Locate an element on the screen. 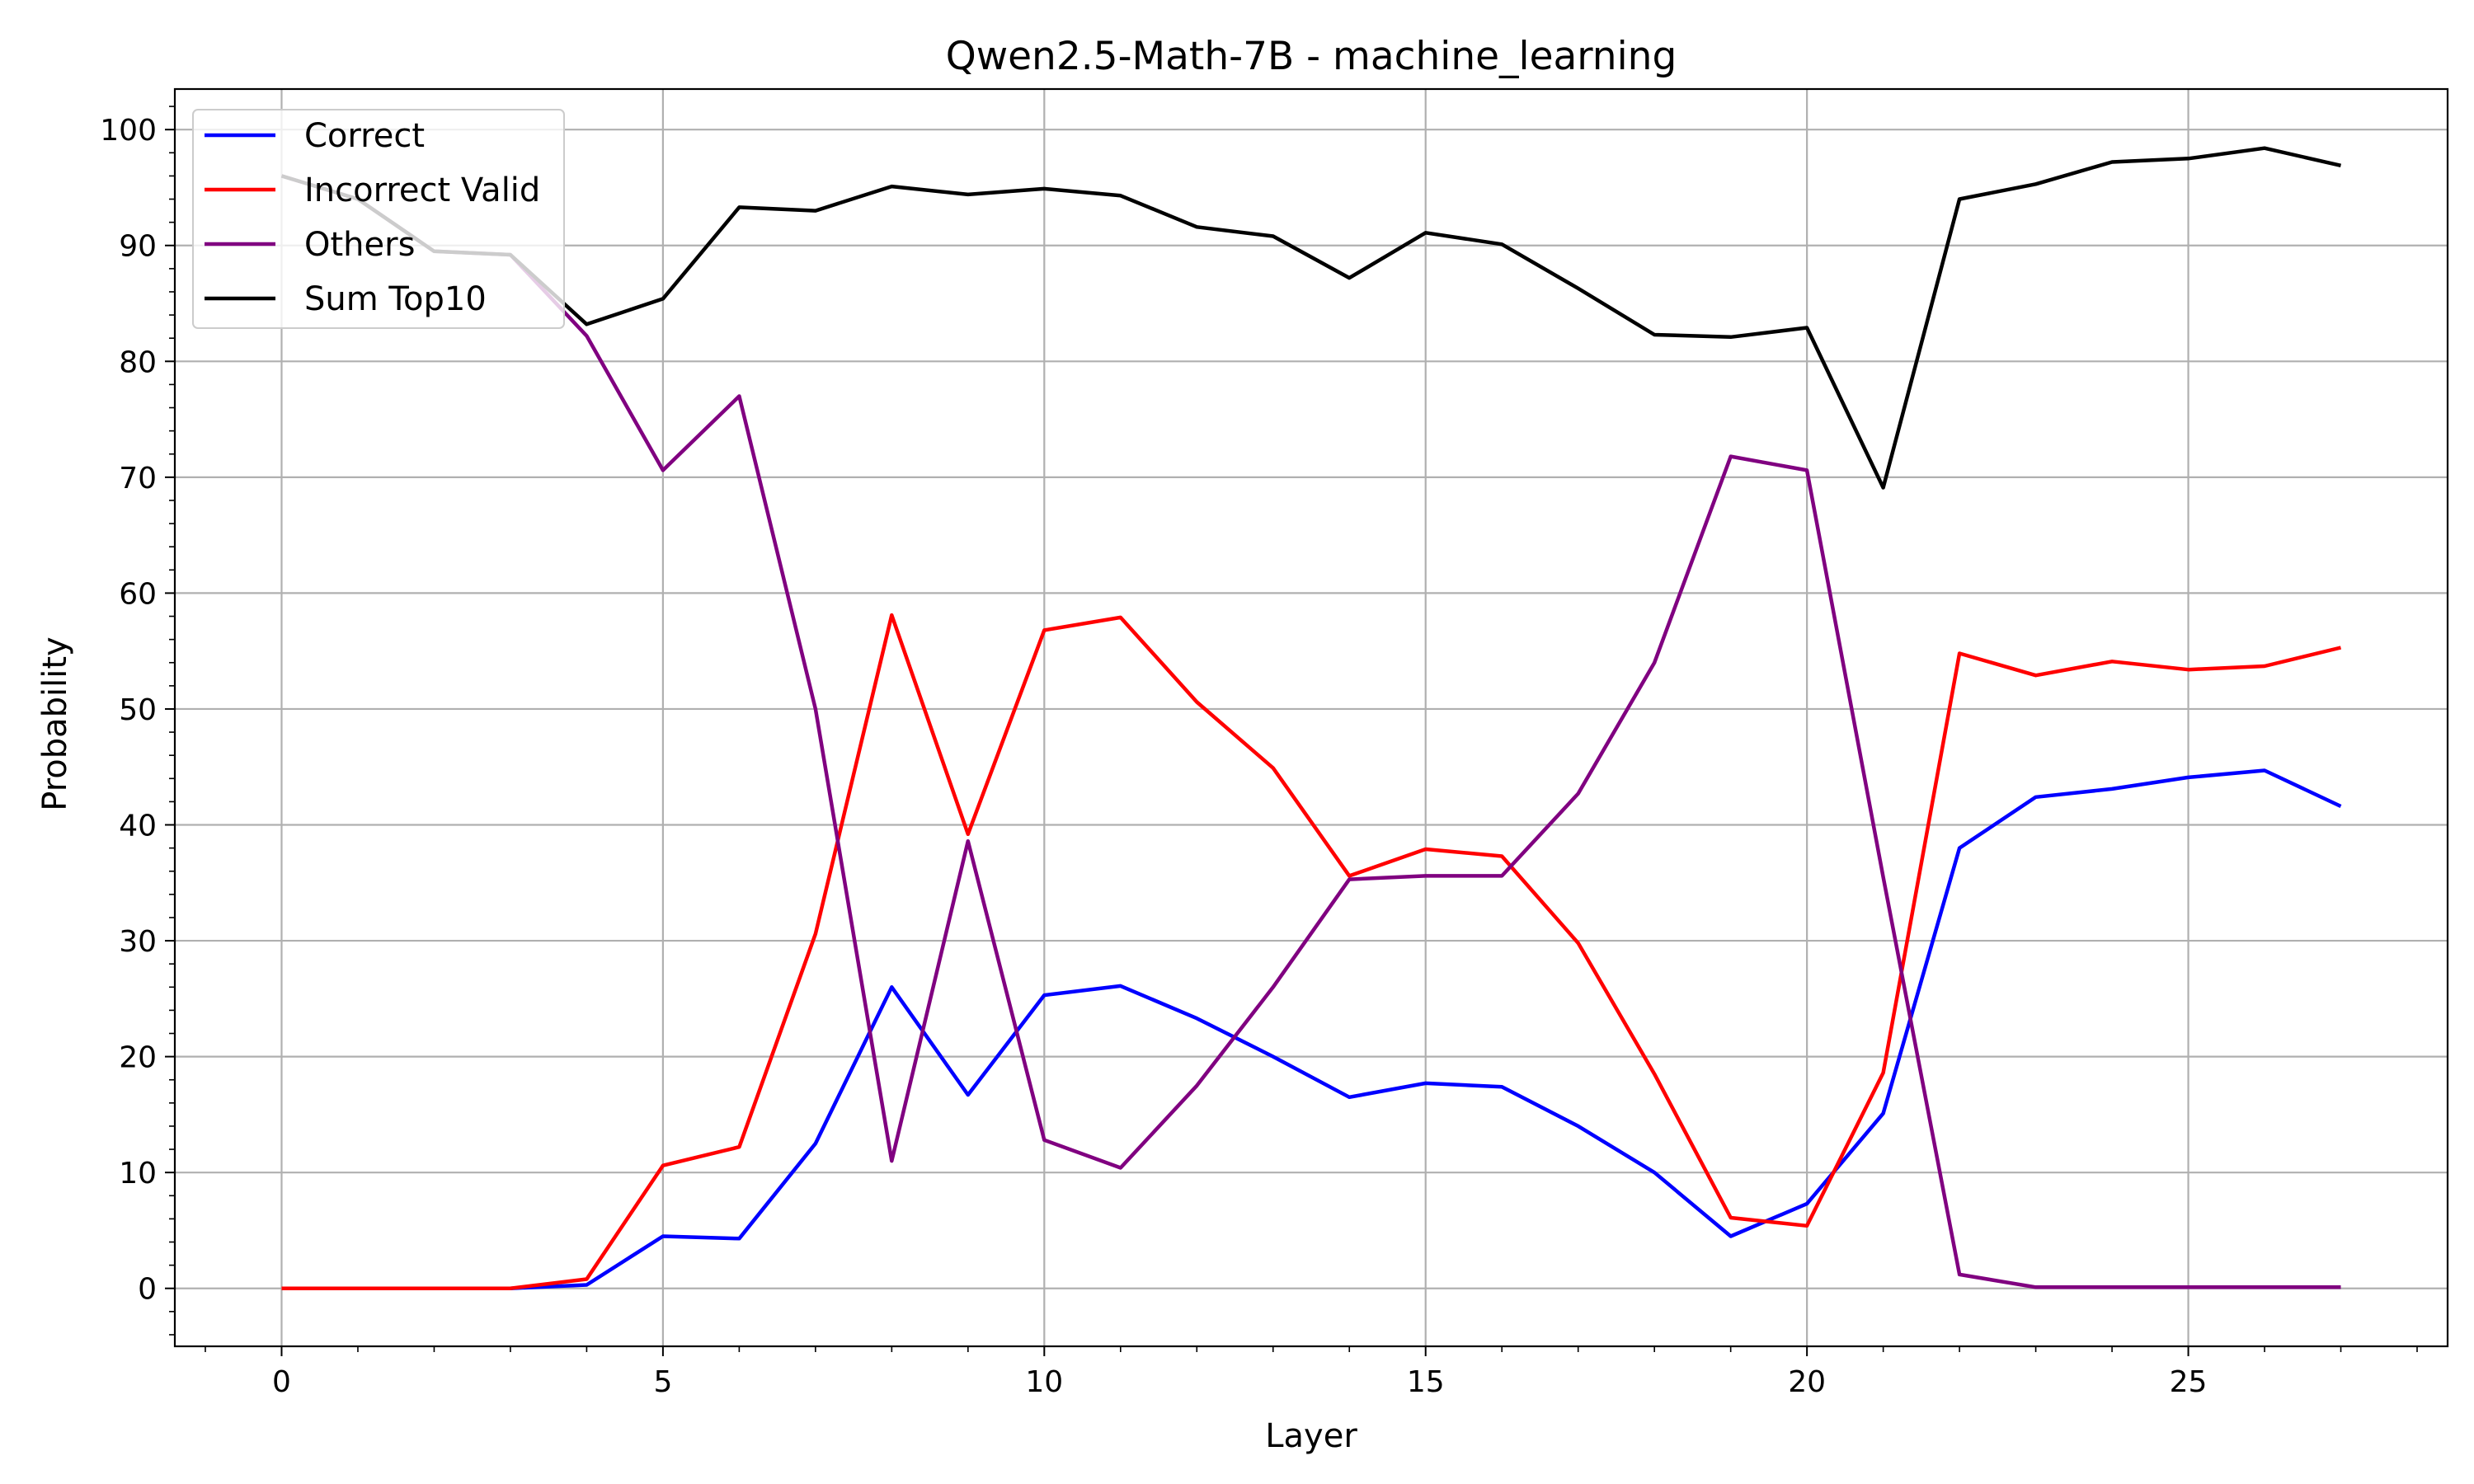 The height and width of the screenshot is (1484, 2474). legend-entry: Incorrect Valid is located at coordinates (422, 190).